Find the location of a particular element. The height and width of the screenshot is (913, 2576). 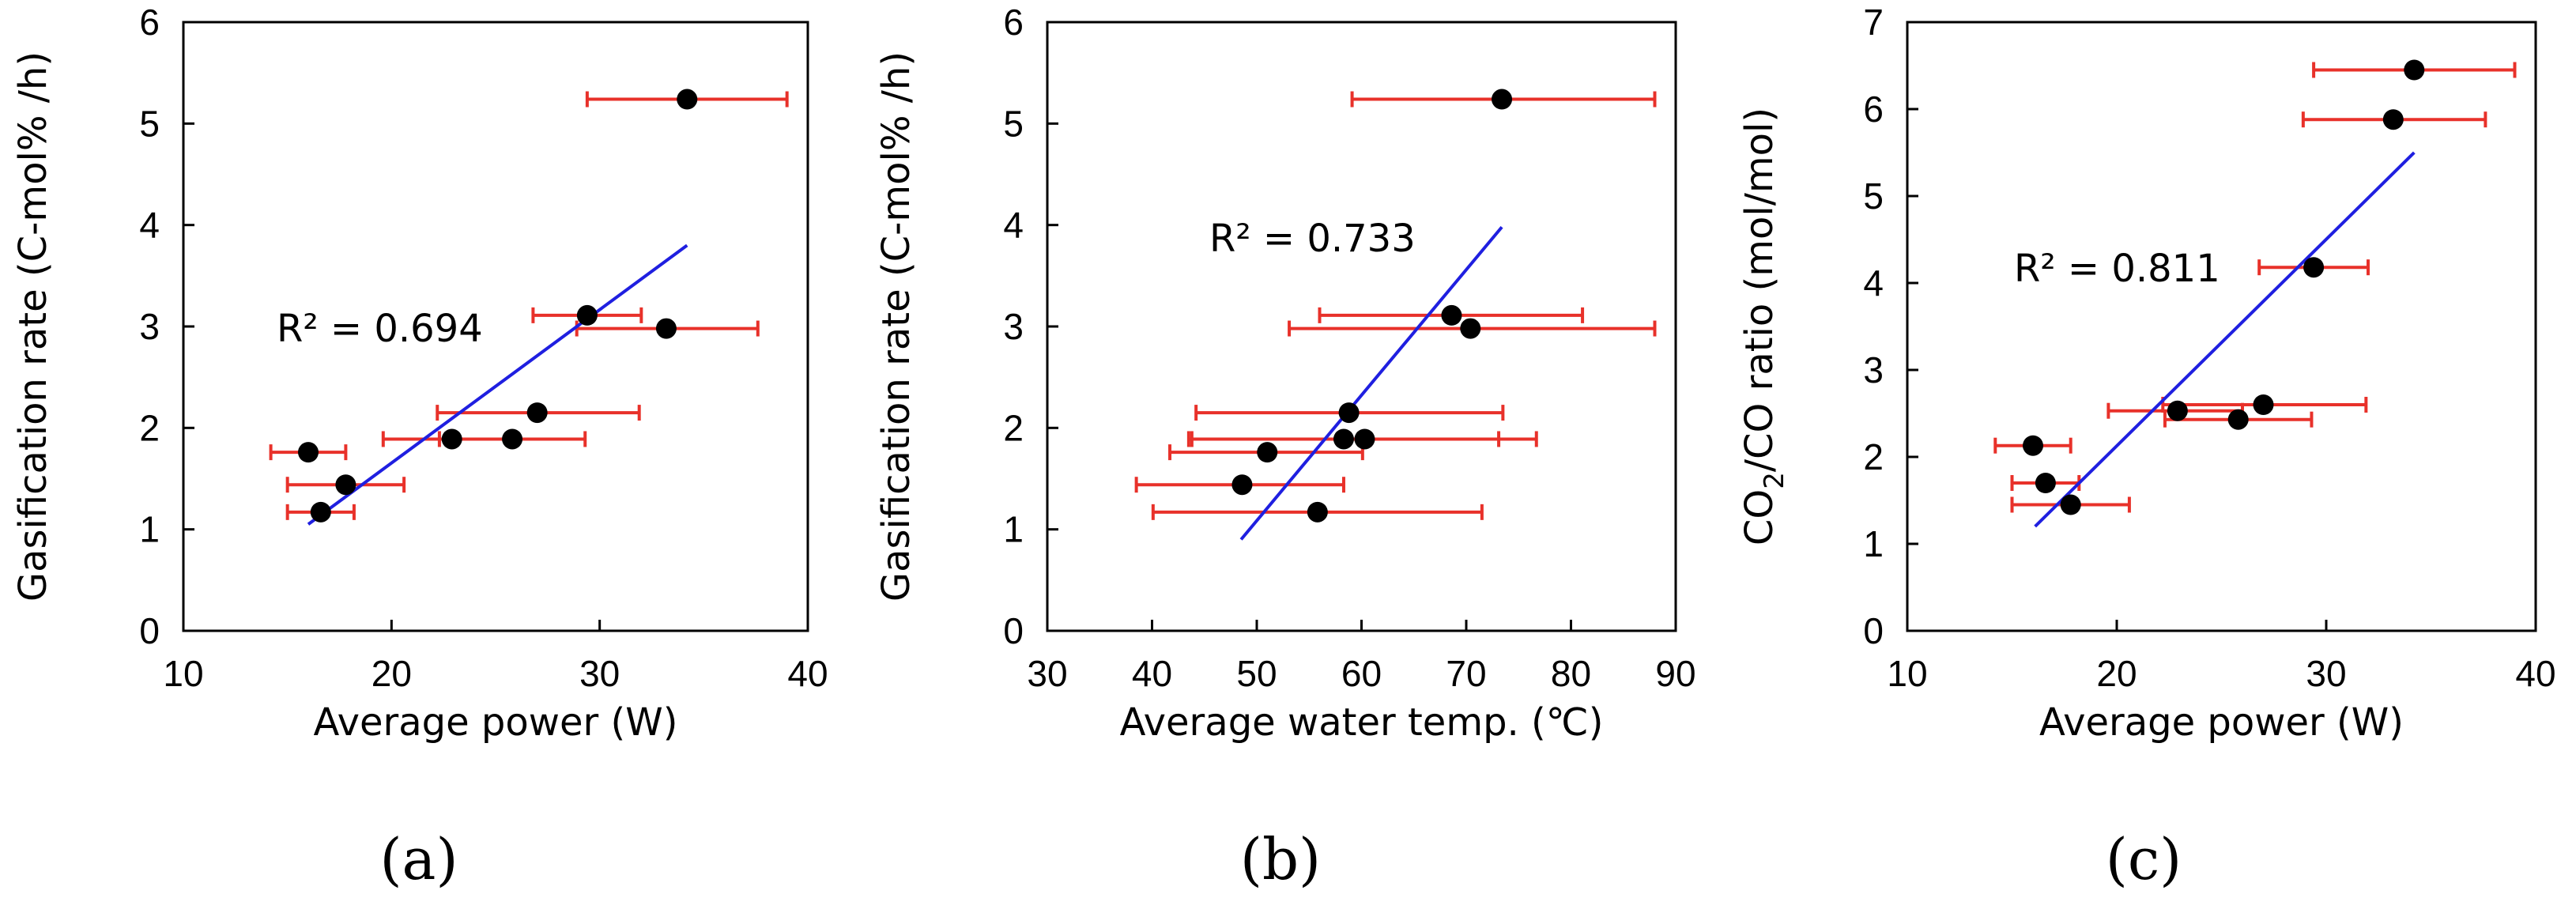

y-axis-title-part: /CO ratio (mol/mol) is located at coordinates (1760, 290).